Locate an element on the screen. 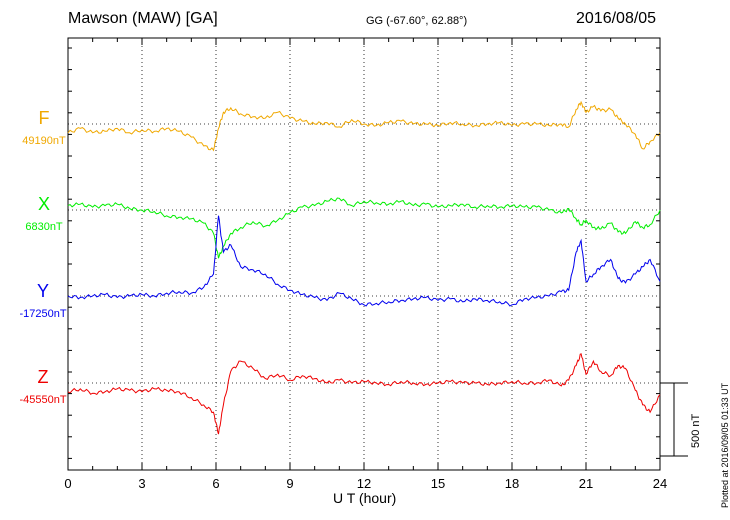 The image size is (730, 520). station-title: Mawson (MAW) [GA] is located at coordinates (143, 18).